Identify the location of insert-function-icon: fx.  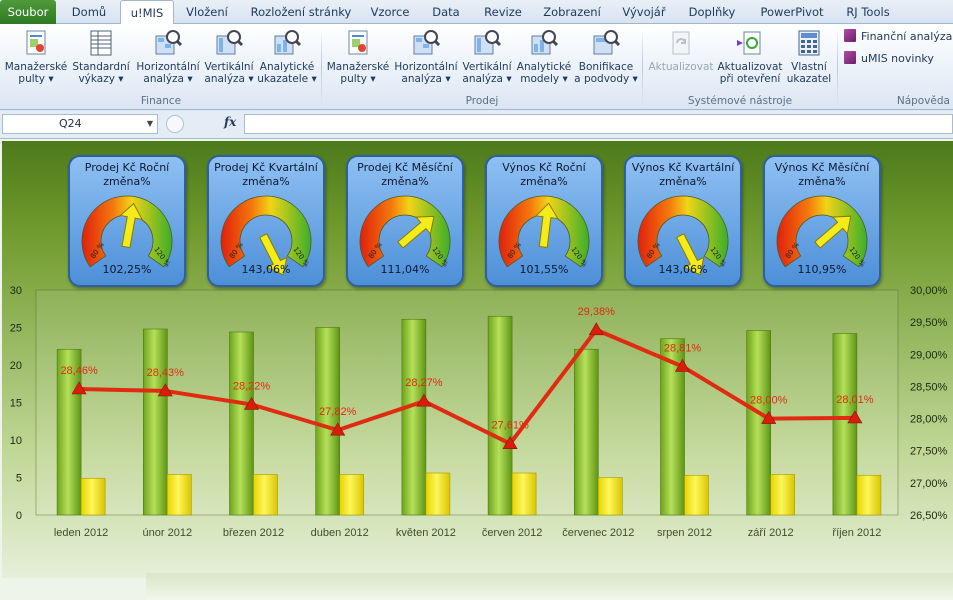
(230, 122).